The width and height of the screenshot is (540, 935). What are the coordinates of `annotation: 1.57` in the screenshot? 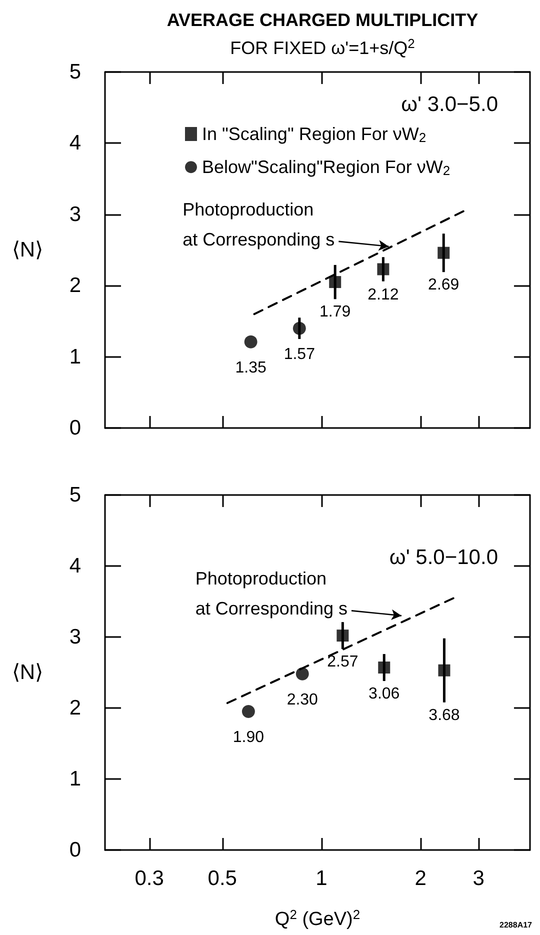 It's located at (300, 354).